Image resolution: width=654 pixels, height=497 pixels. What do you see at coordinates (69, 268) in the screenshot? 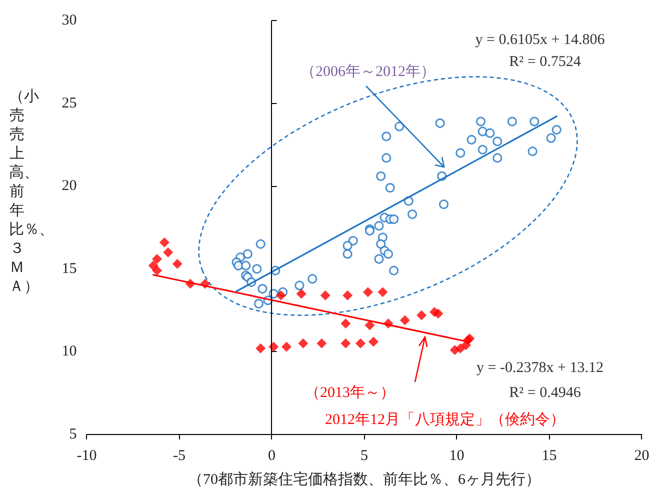
I see `y-tick-label: 15` at bounding box center [69, 268].